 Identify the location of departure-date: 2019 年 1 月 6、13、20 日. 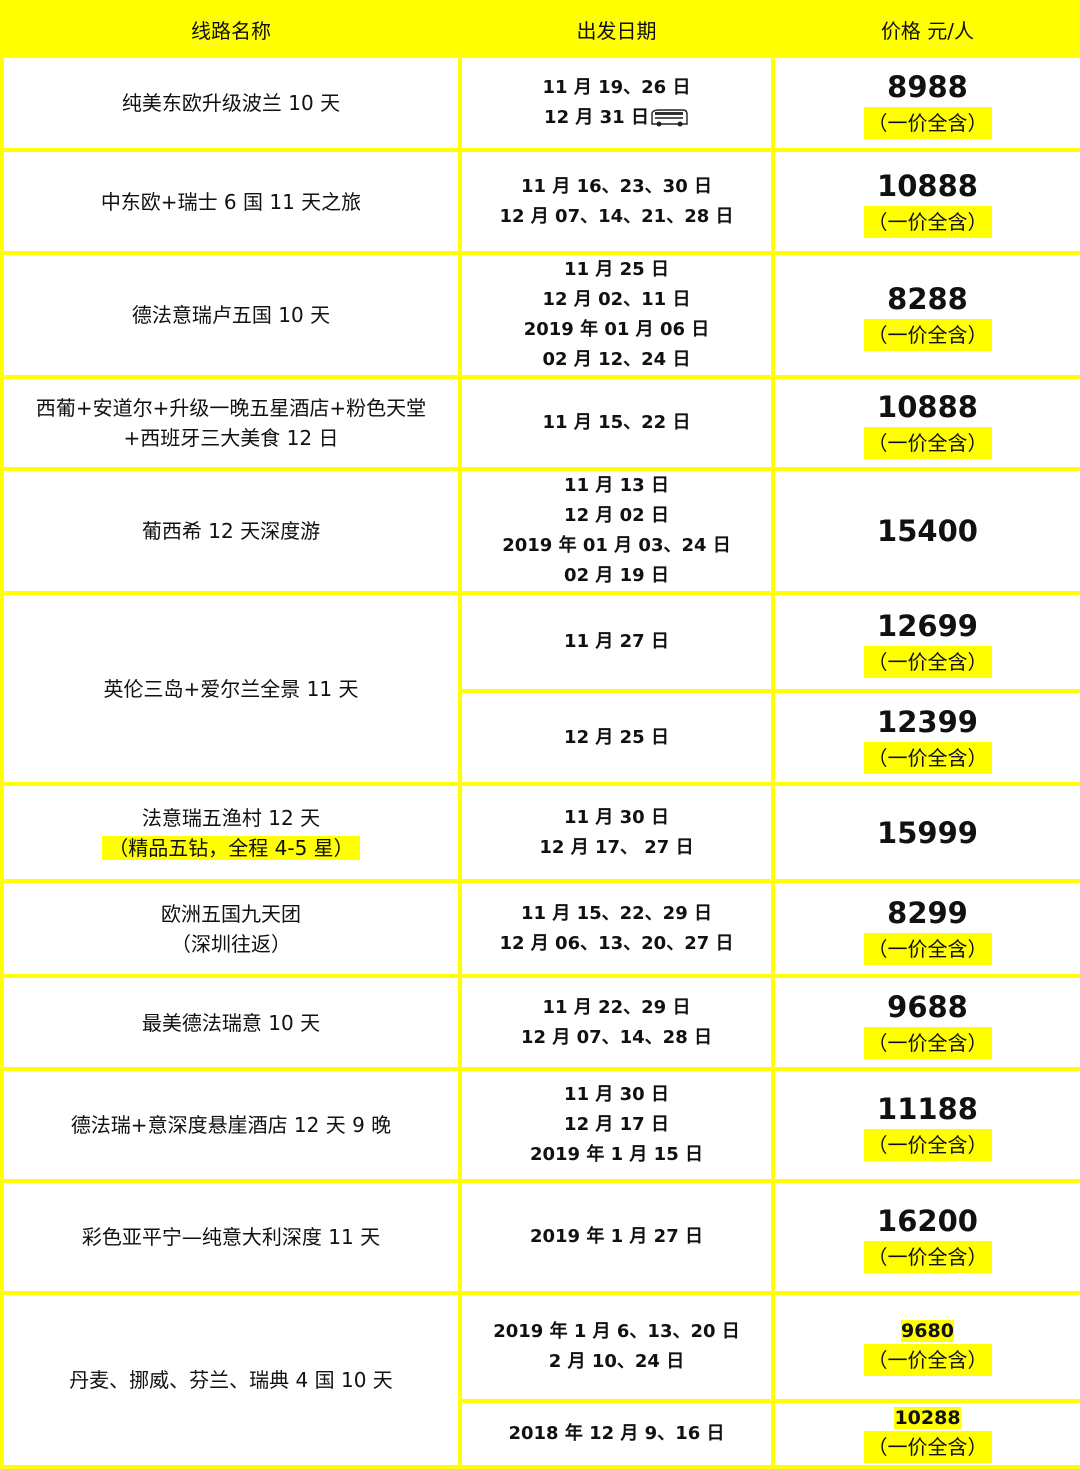
(616, 1332).